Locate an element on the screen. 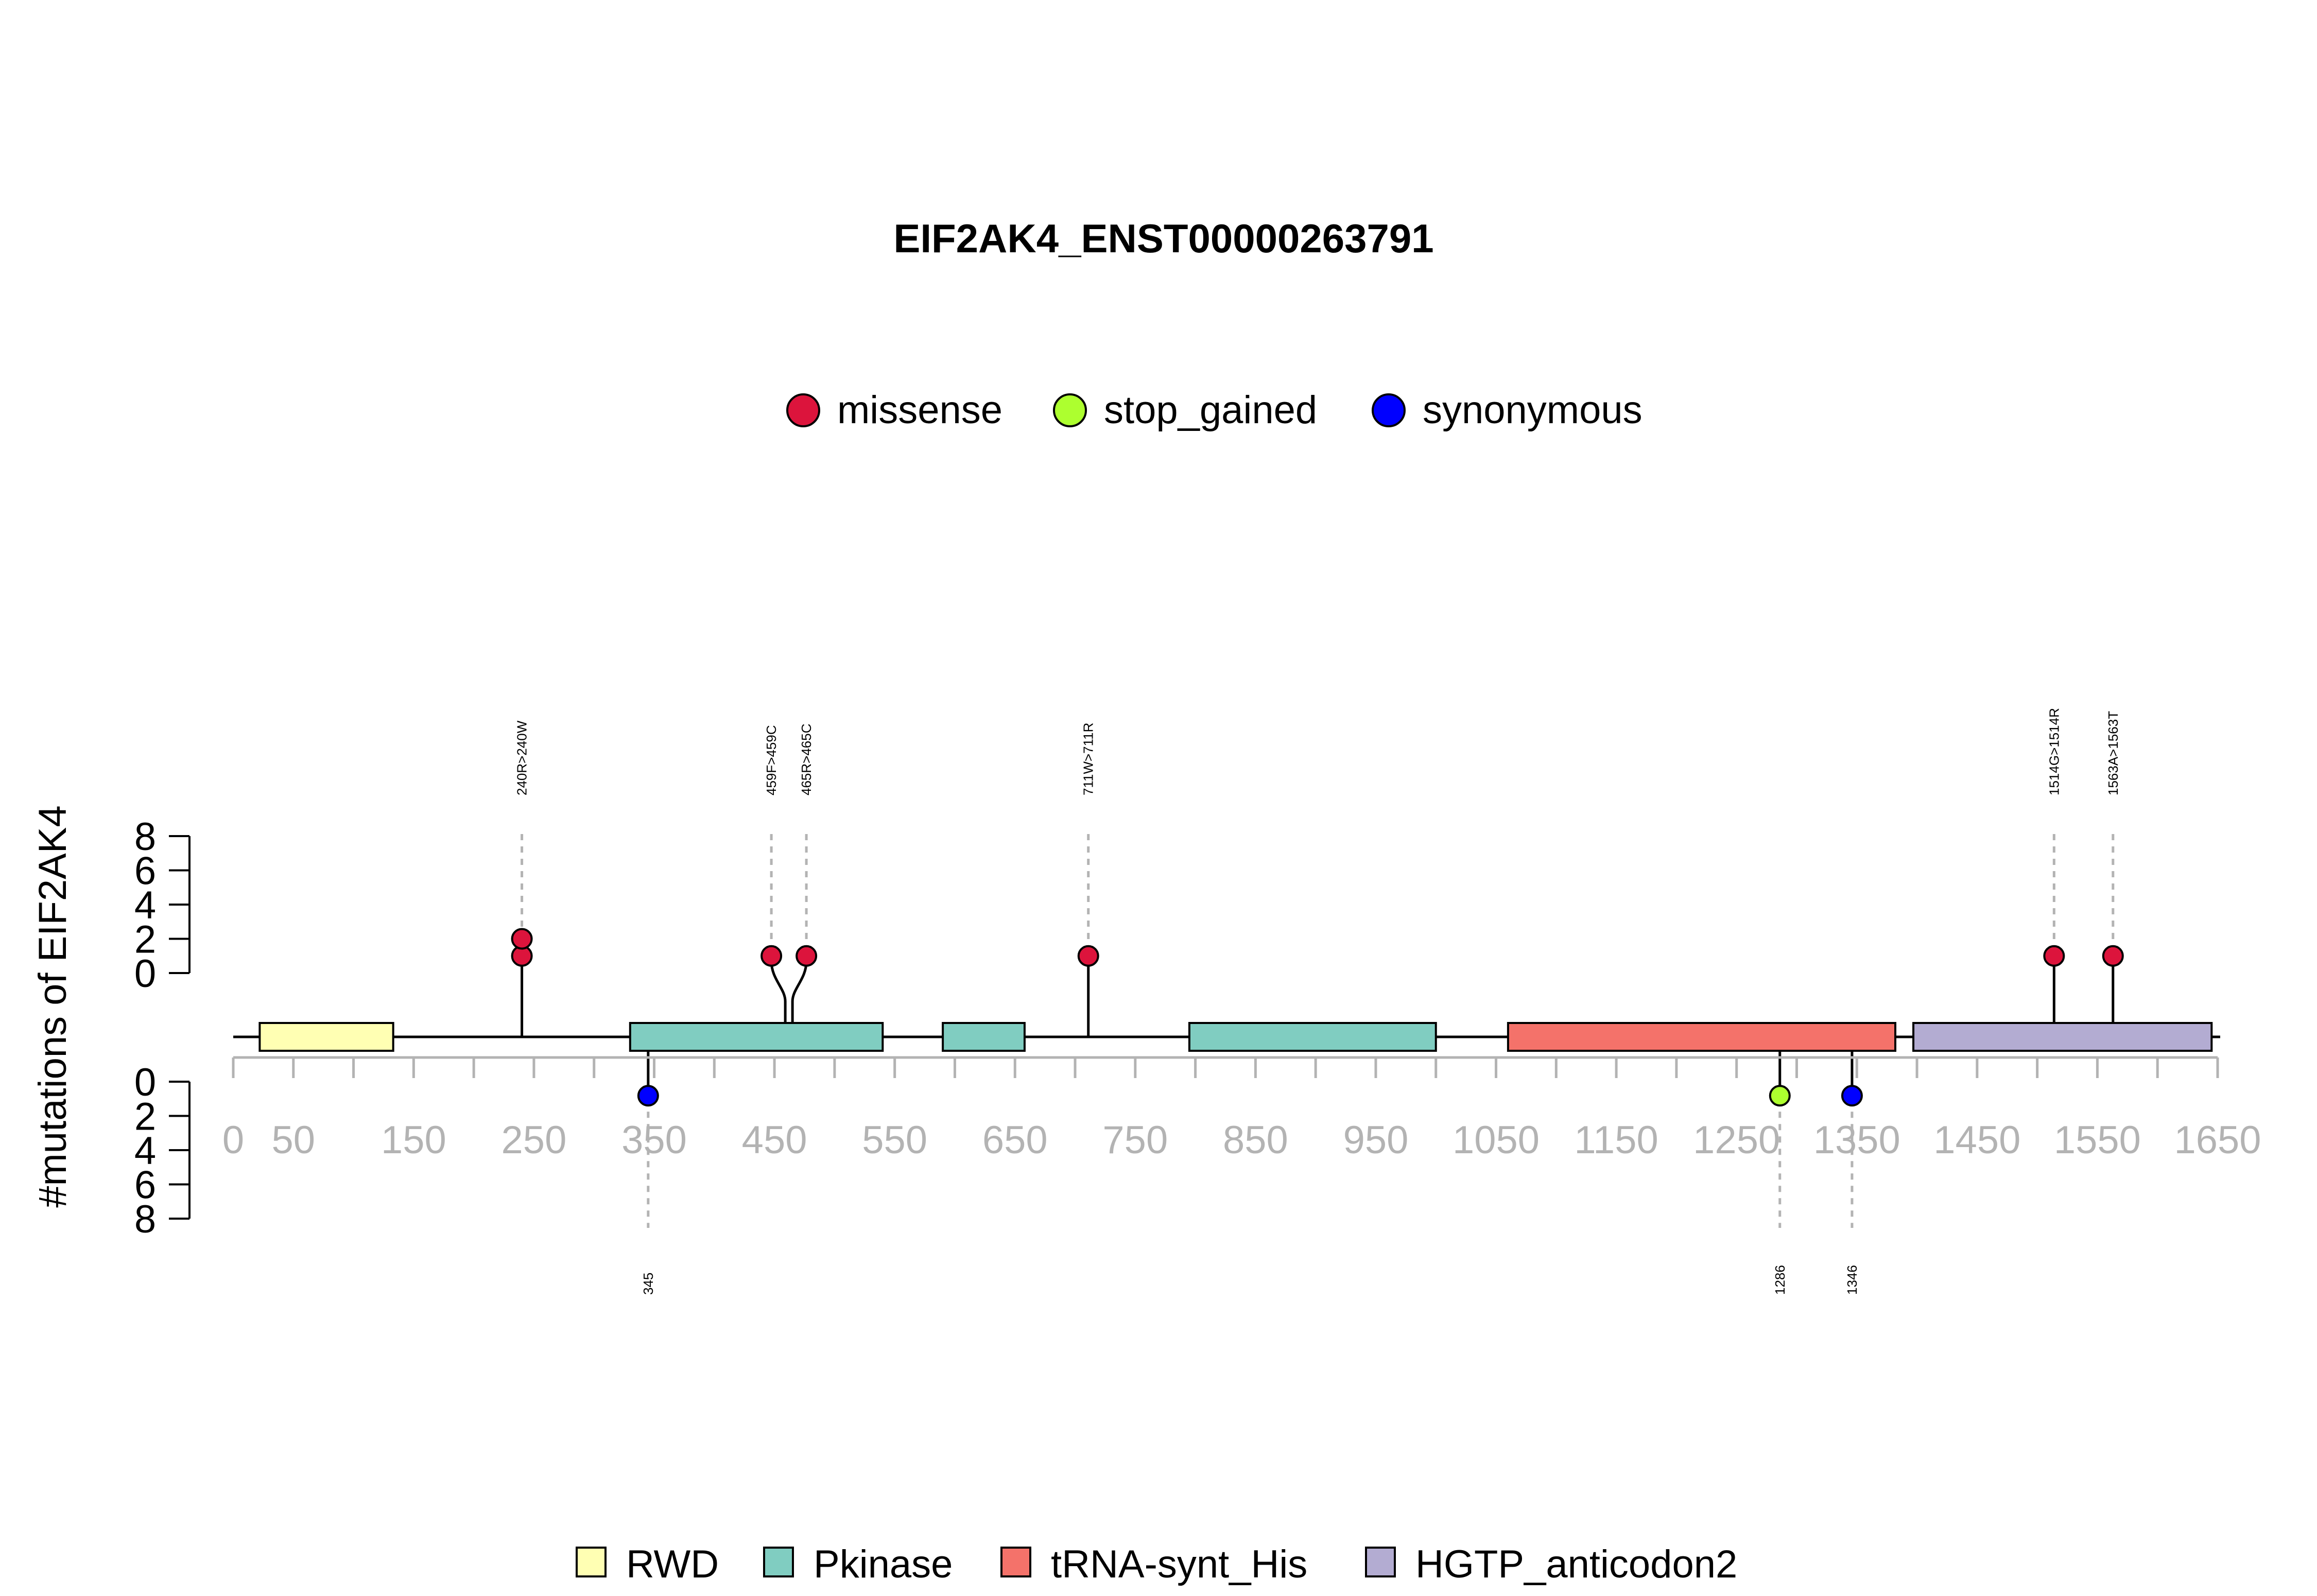 The width and height of the screenshot is (2317, 1596). legend-marker-missense is located at coordinates (803, 410).